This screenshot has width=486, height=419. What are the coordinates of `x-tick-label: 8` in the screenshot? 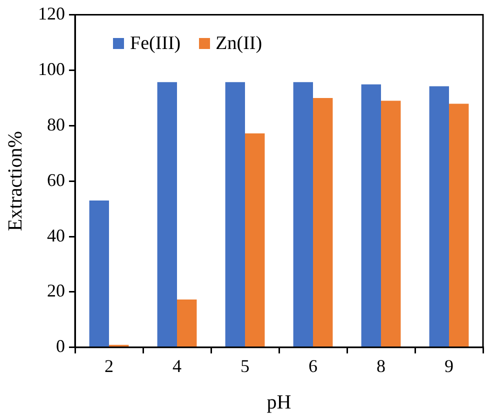 It's located at (381, 366).